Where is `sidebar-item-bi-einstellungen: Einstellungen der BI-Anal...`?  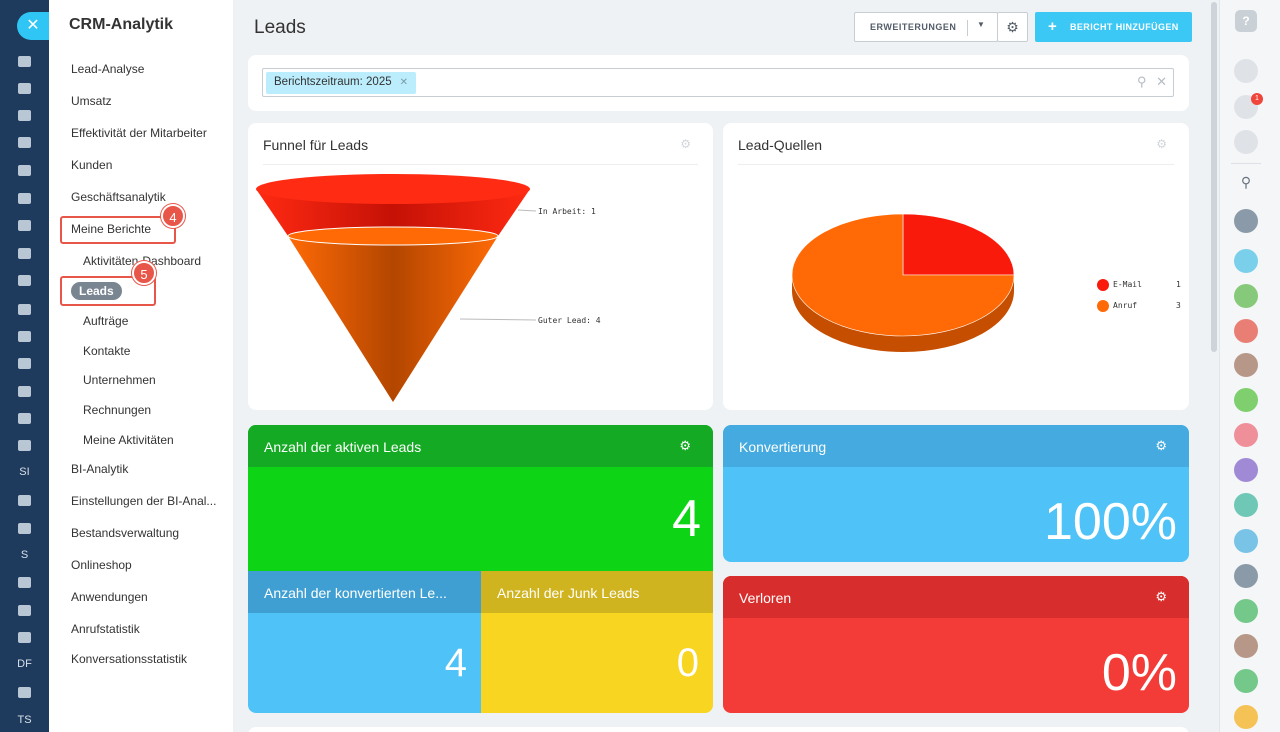
sidebar-item-bi-einstellungen: Einstellungen der BI-Anal... is located at coordinates (144, 501).